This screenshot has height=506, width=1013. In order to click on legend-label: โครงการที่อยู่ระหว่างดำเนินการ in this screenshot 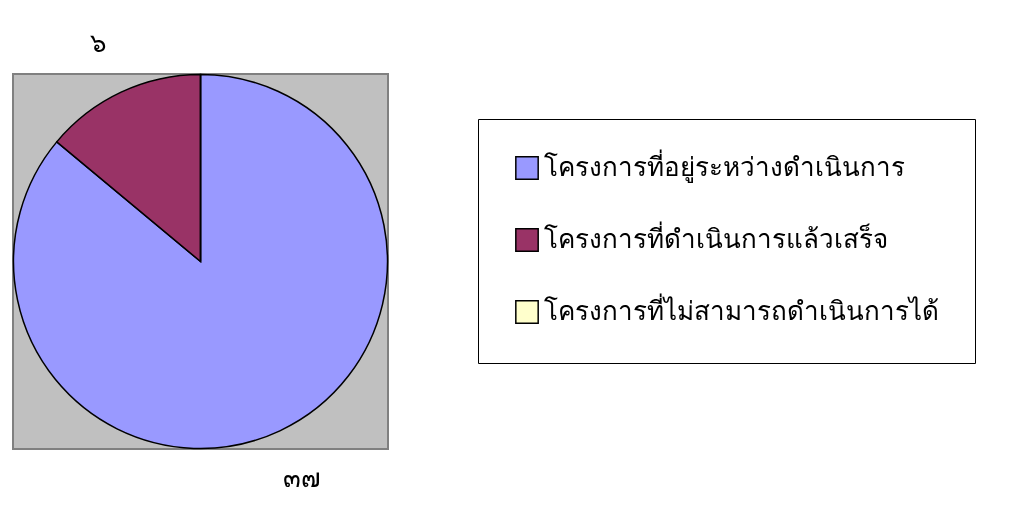, I will do `click(724, 166)`.